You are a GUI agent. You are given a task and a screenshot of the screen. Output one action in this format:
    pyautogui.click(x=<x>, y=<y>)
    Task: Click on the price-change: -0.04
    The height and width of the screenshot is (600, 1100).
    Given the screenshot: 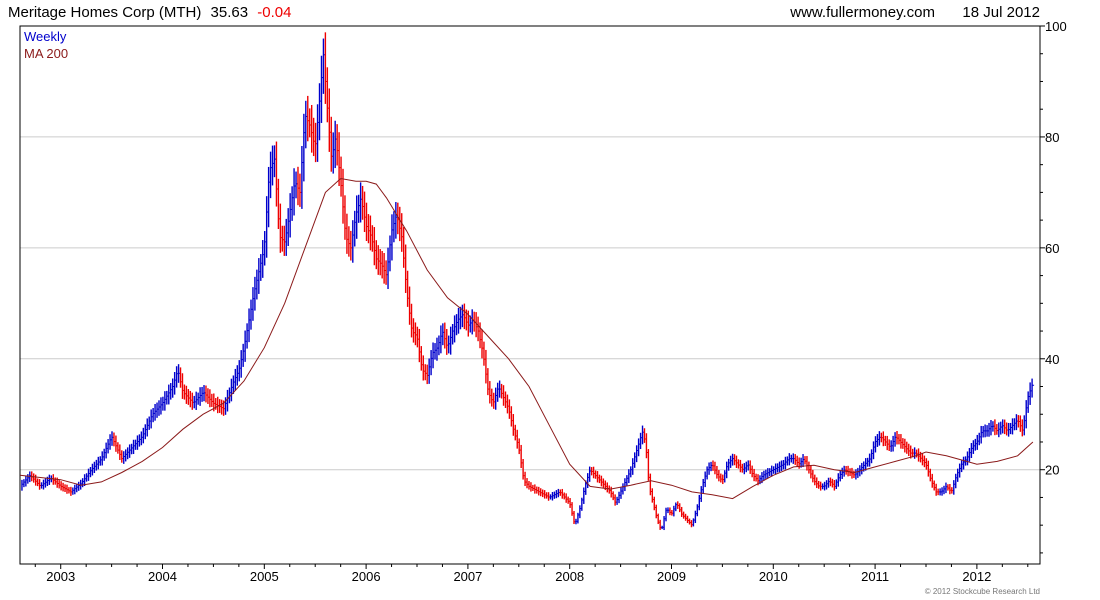 What is the action you would take?
    pyautogui.click(x=274, y=12)
    